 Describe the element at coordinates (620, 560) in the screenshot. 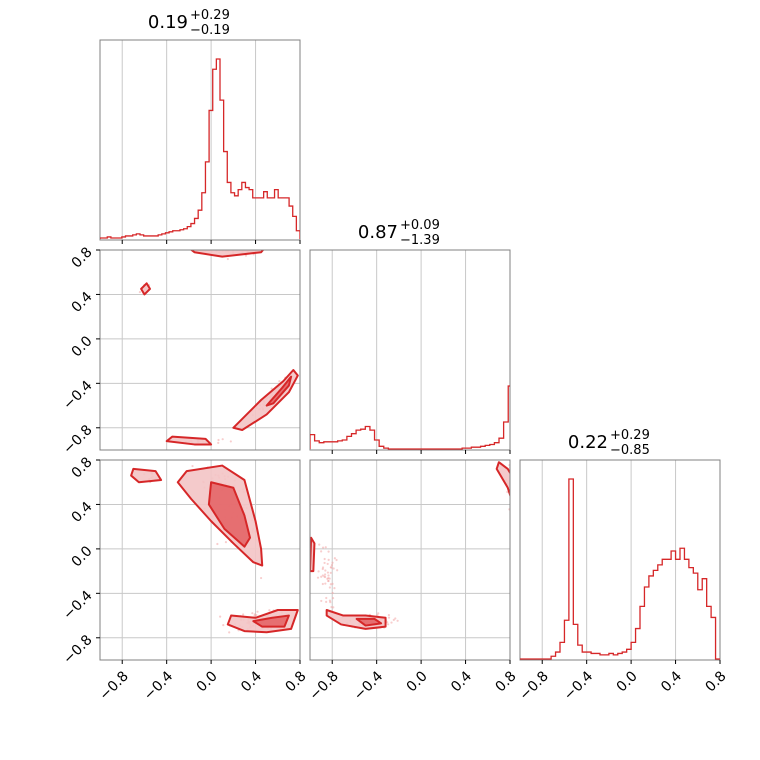

I see `hist-2-frame` at that location.